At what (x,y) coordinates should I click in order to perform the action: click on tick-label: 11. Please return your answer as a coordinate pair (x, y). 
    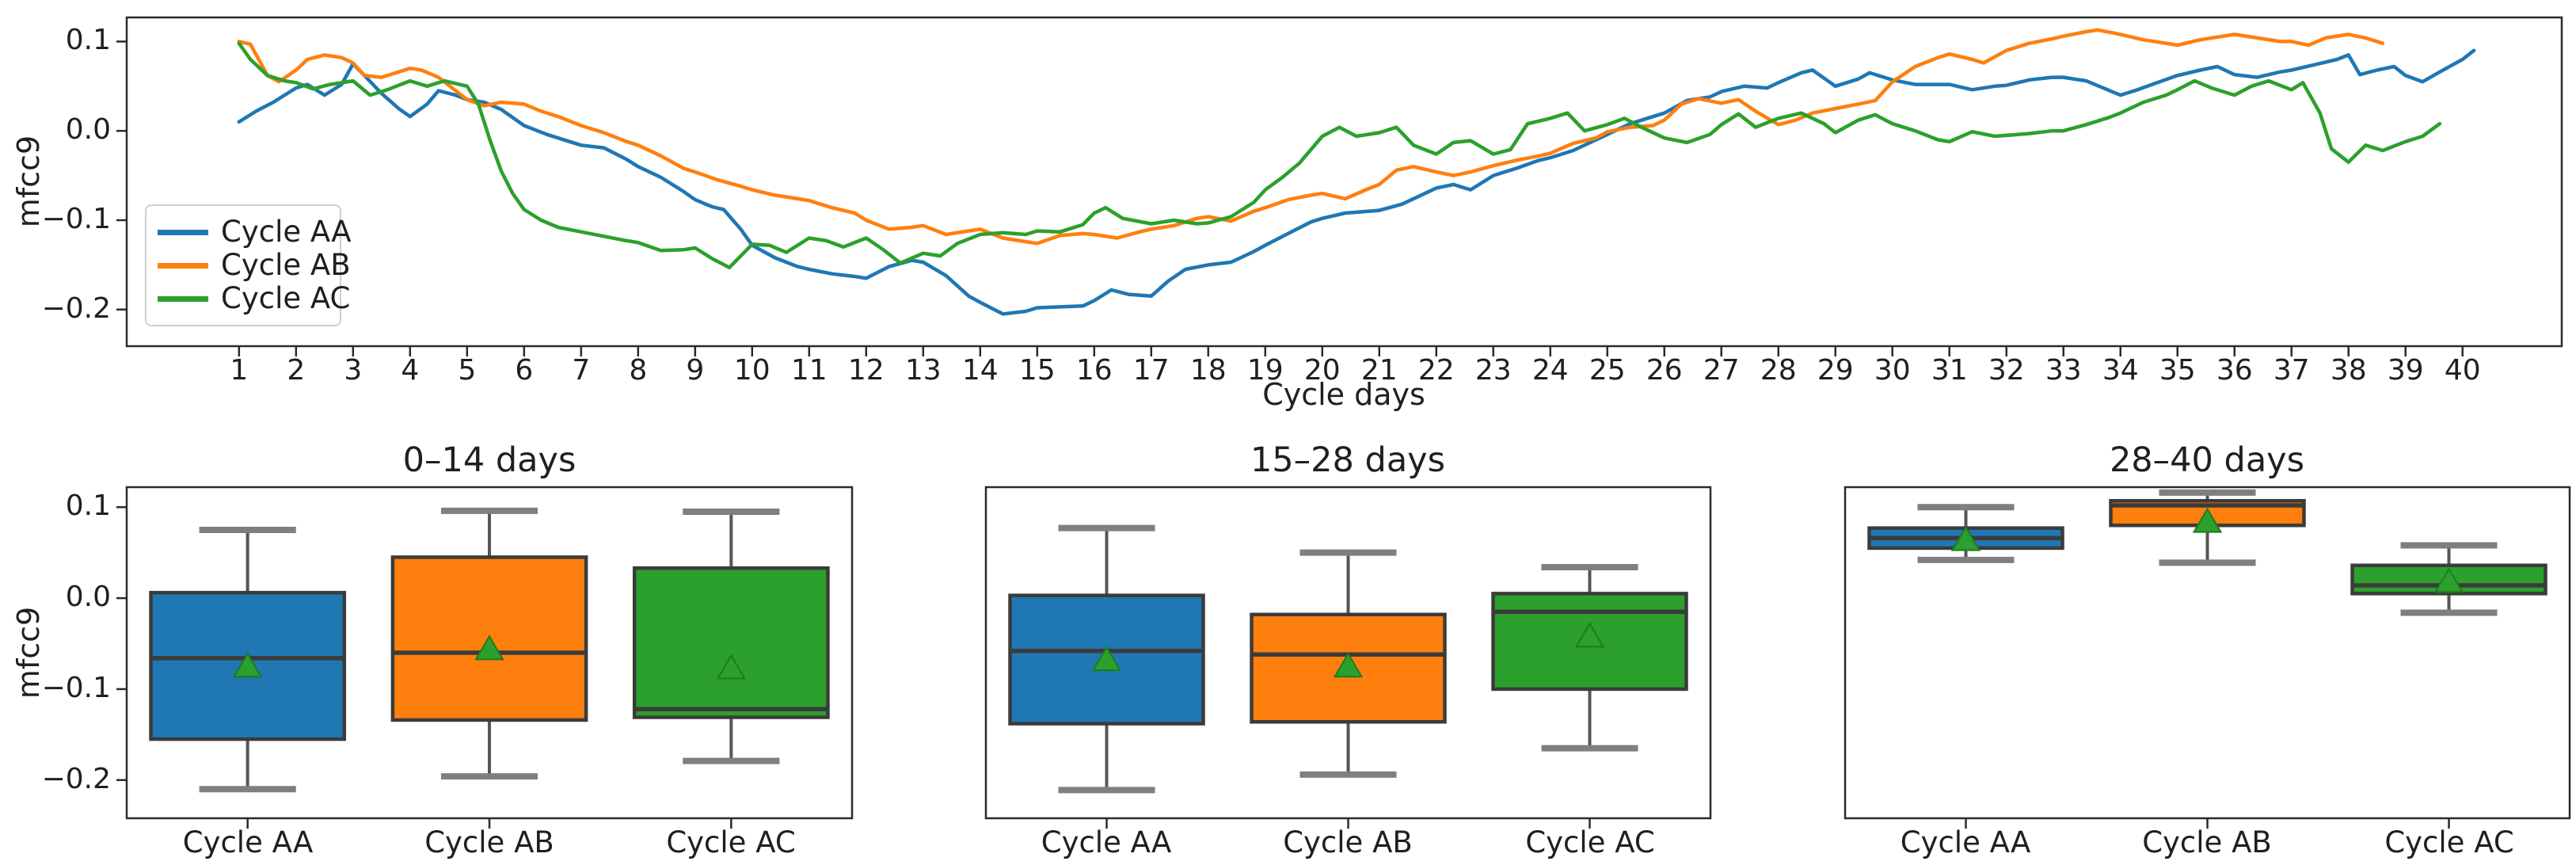
    Looking at the image, I should click on (809, 370).